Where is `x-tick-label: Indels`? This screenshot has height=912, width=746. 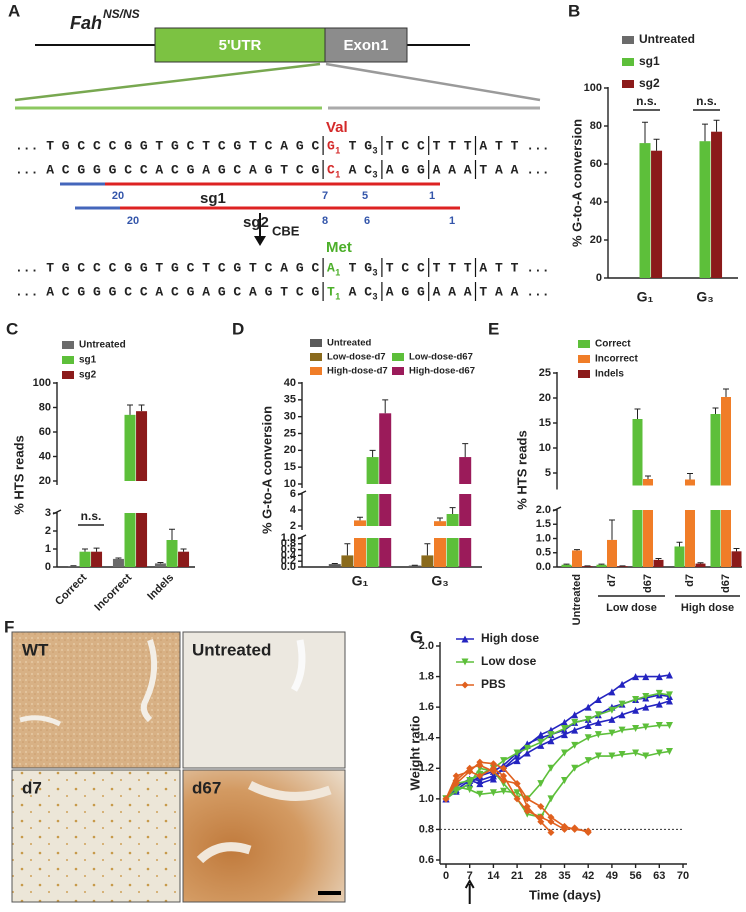 x-tick-label: Indels is located at coordinates (160, 587).